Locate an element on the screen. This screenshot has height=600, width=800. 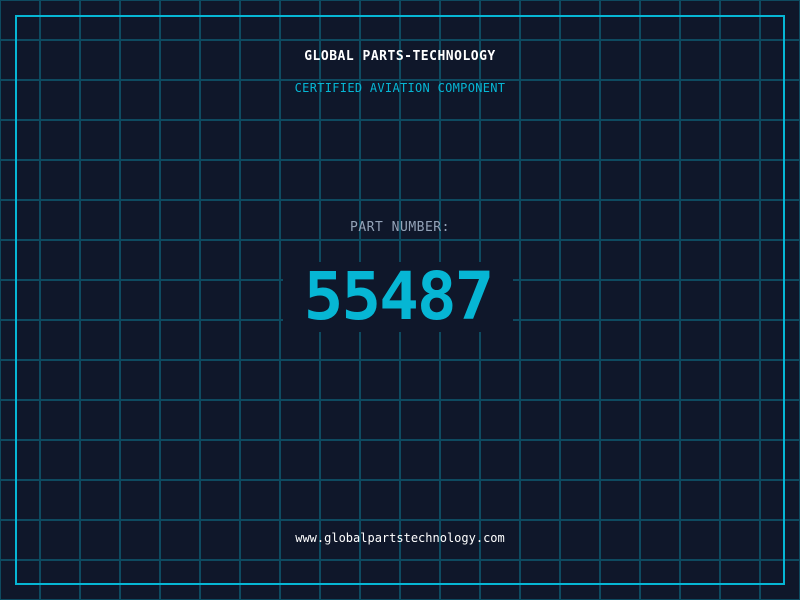
part-number-box: 55487 is located at coordinates (398, 297).